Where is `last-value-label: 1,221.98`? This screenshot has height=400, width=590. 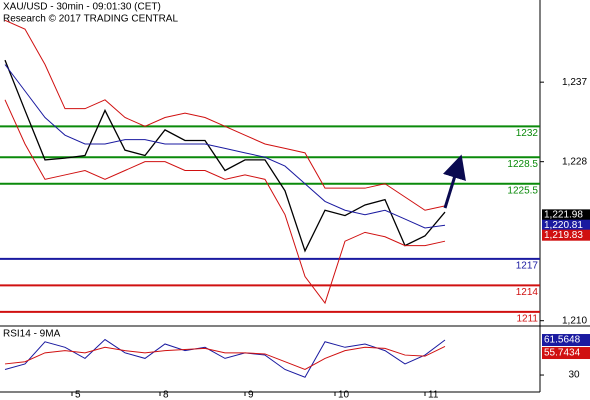 last-value-label: 1,221.98 is located at coordinates (563, 215).